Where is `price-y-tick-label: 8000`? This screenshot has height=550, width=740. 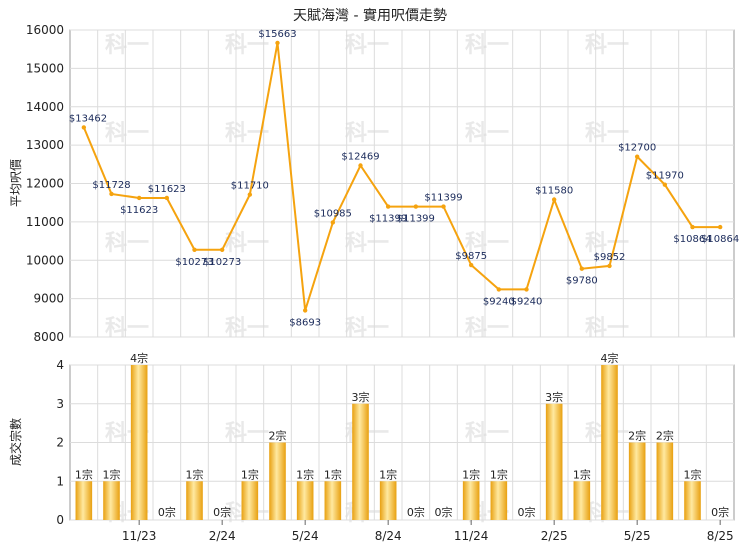 price-y-tick-label: 8000 is located at coordinates (48, 337).